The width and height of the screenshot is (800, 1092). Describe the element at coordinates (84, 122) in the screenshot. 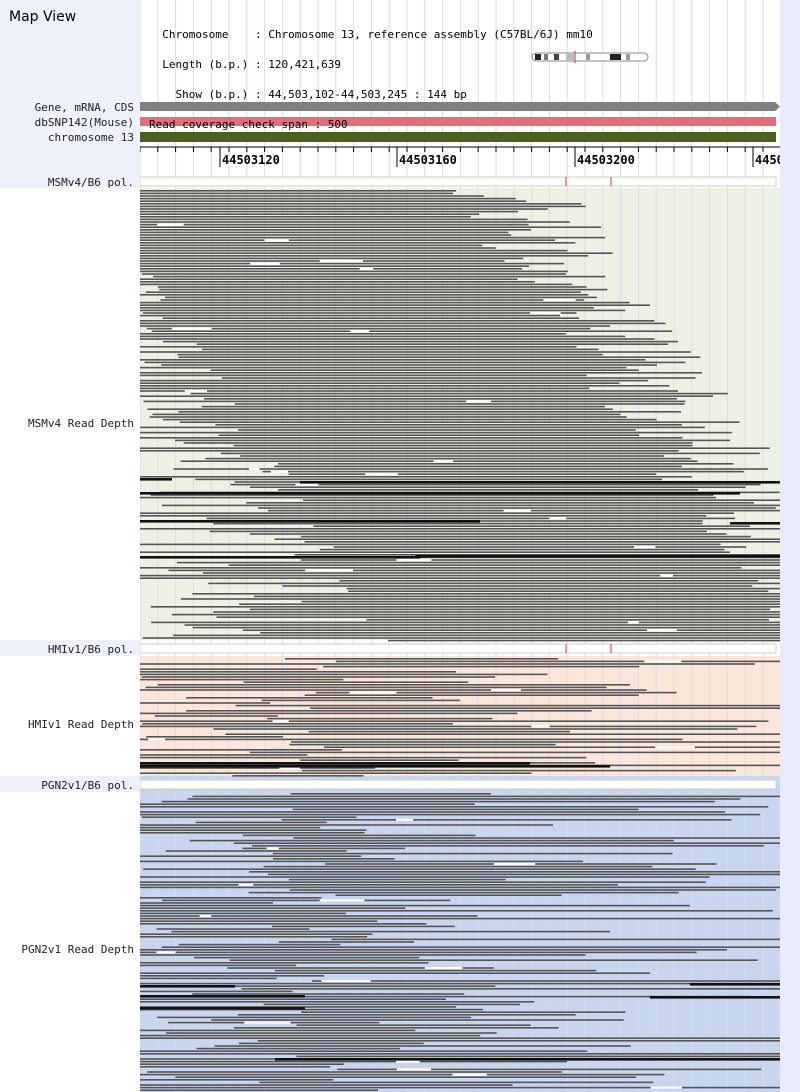

I see `dbsnp-track-label: dbSNP142(Mouse)` at that location.